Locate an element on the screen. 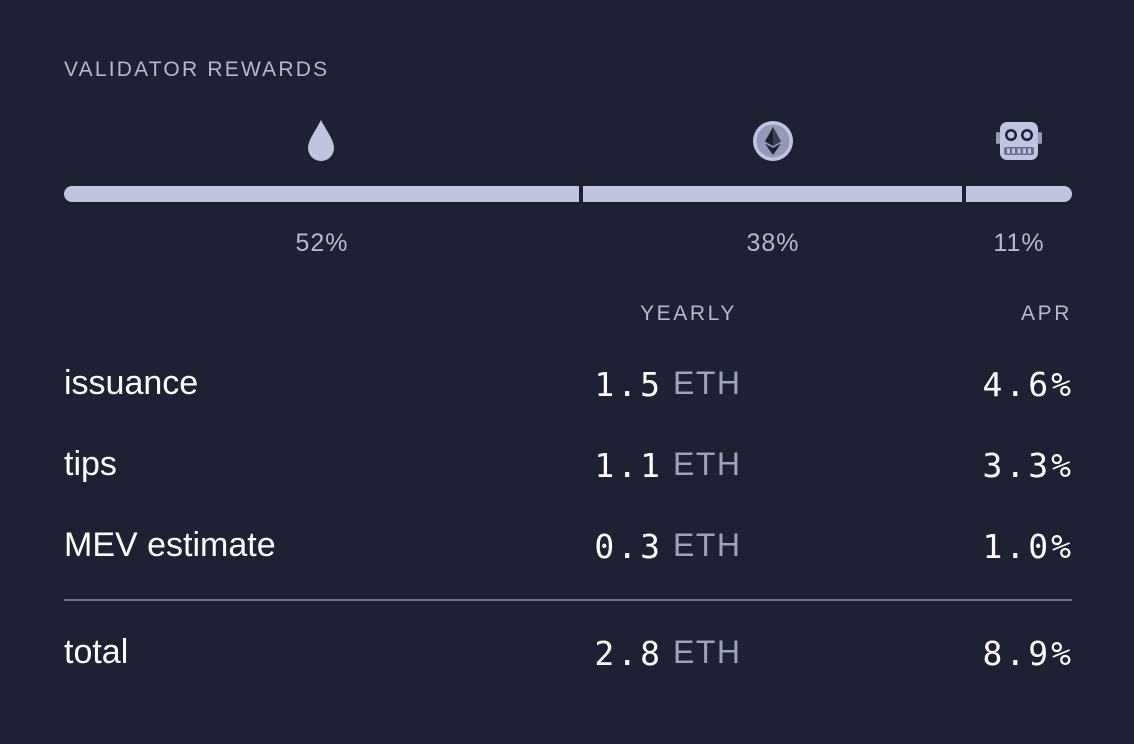 The height and width of the screenshot is (744, 1134). row-unit-total: ETH is located at coordinates (707, 652).